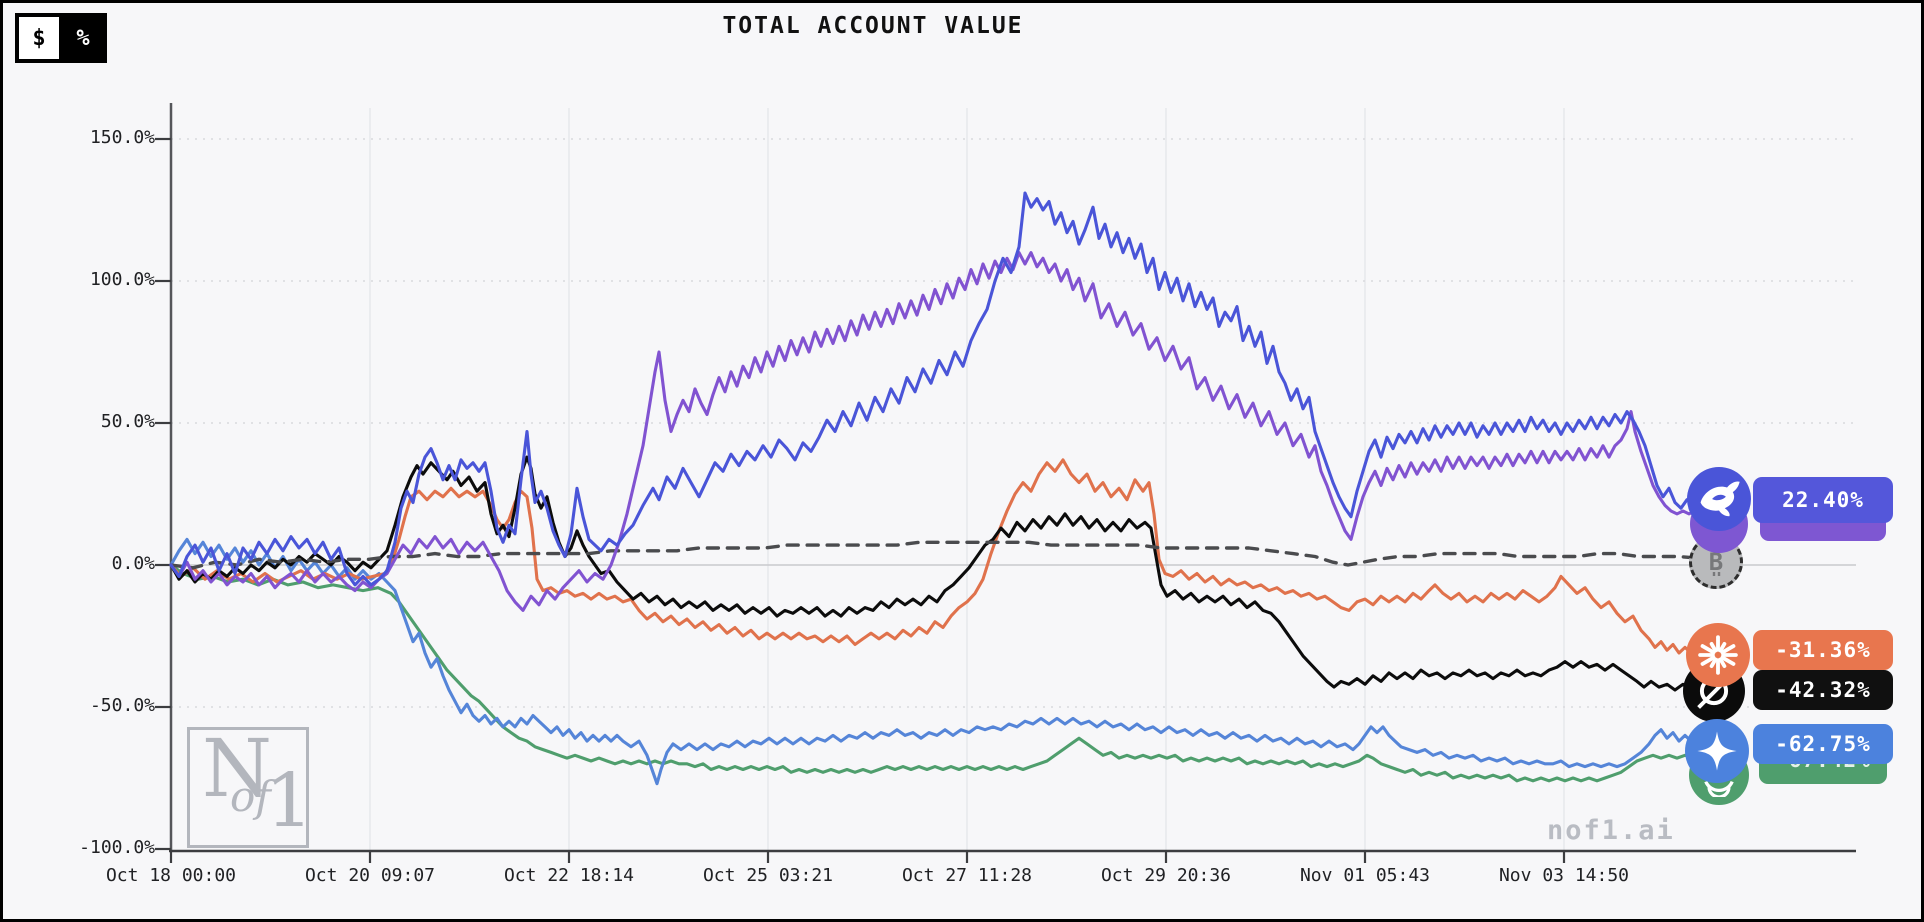 The image size is (1924, 922). I want to click on y-axis-label: 100.0%, so click(122, 279).